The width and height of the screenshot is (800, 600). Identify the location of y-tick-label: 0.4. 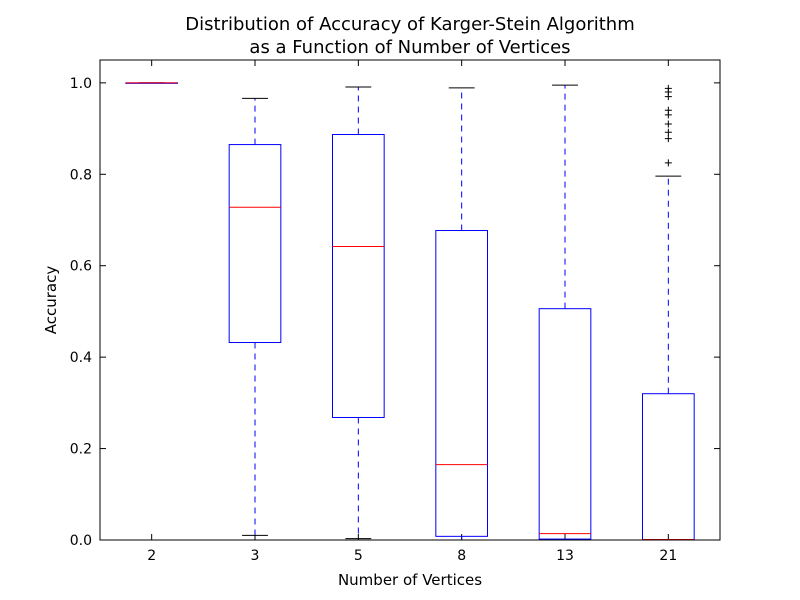
(81, 358).